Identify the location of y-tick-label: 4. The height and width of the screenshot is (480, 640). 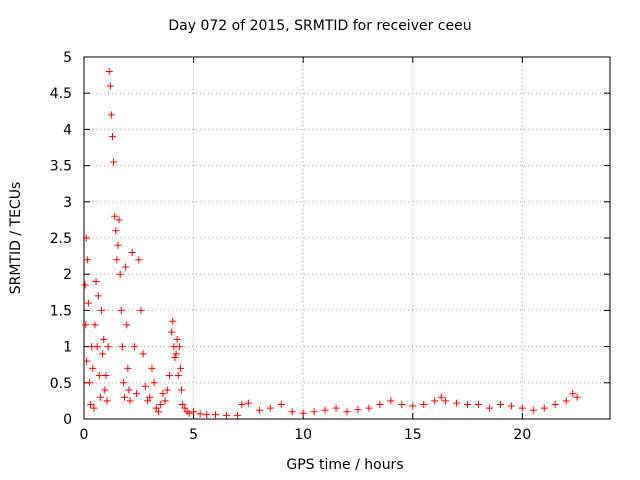
(67, 130).